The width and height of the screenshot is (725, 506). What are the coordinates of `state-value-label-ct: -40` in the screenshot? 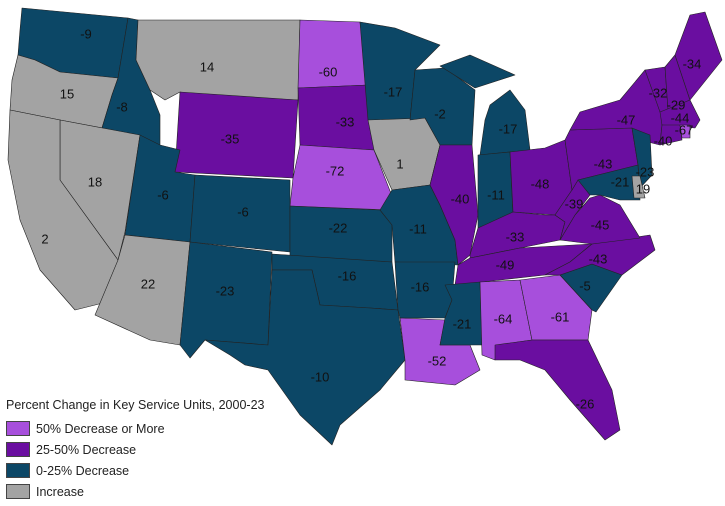 It's located at (663, 140).